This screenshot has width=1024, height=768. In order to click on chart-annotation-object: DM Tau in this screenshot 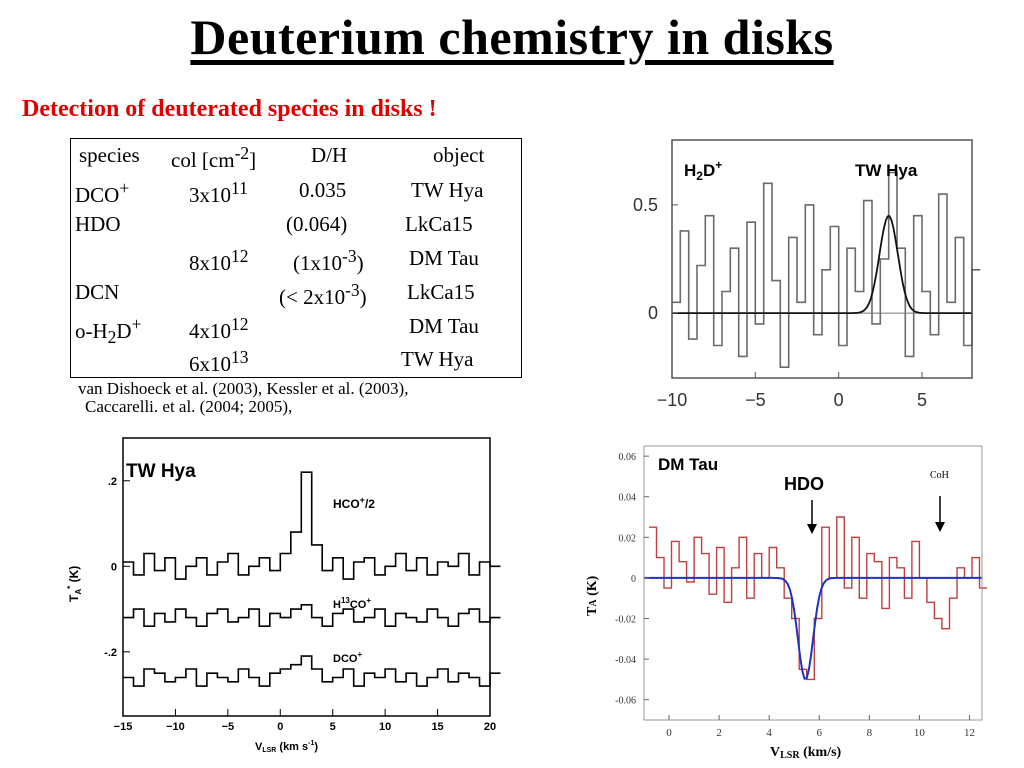, I will do `click(688, 464)`.